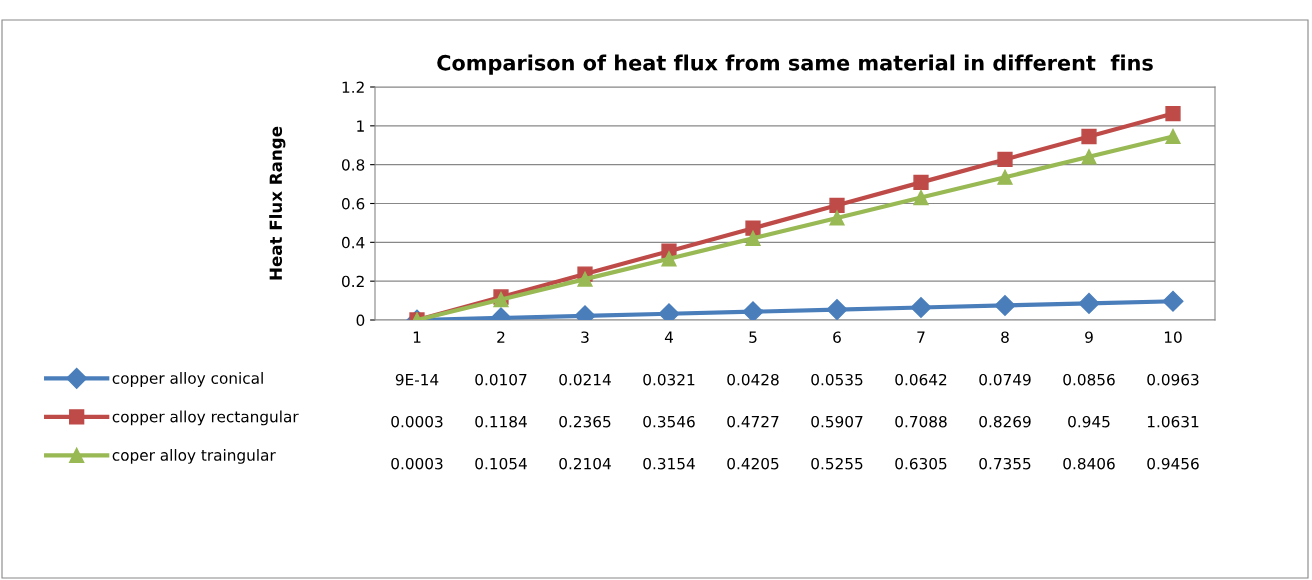 This screenshot has width=1312, height=580. Describe the element at coordinates (585, 337) in the screenshot. I see `x-tick-label: 3` at that location.